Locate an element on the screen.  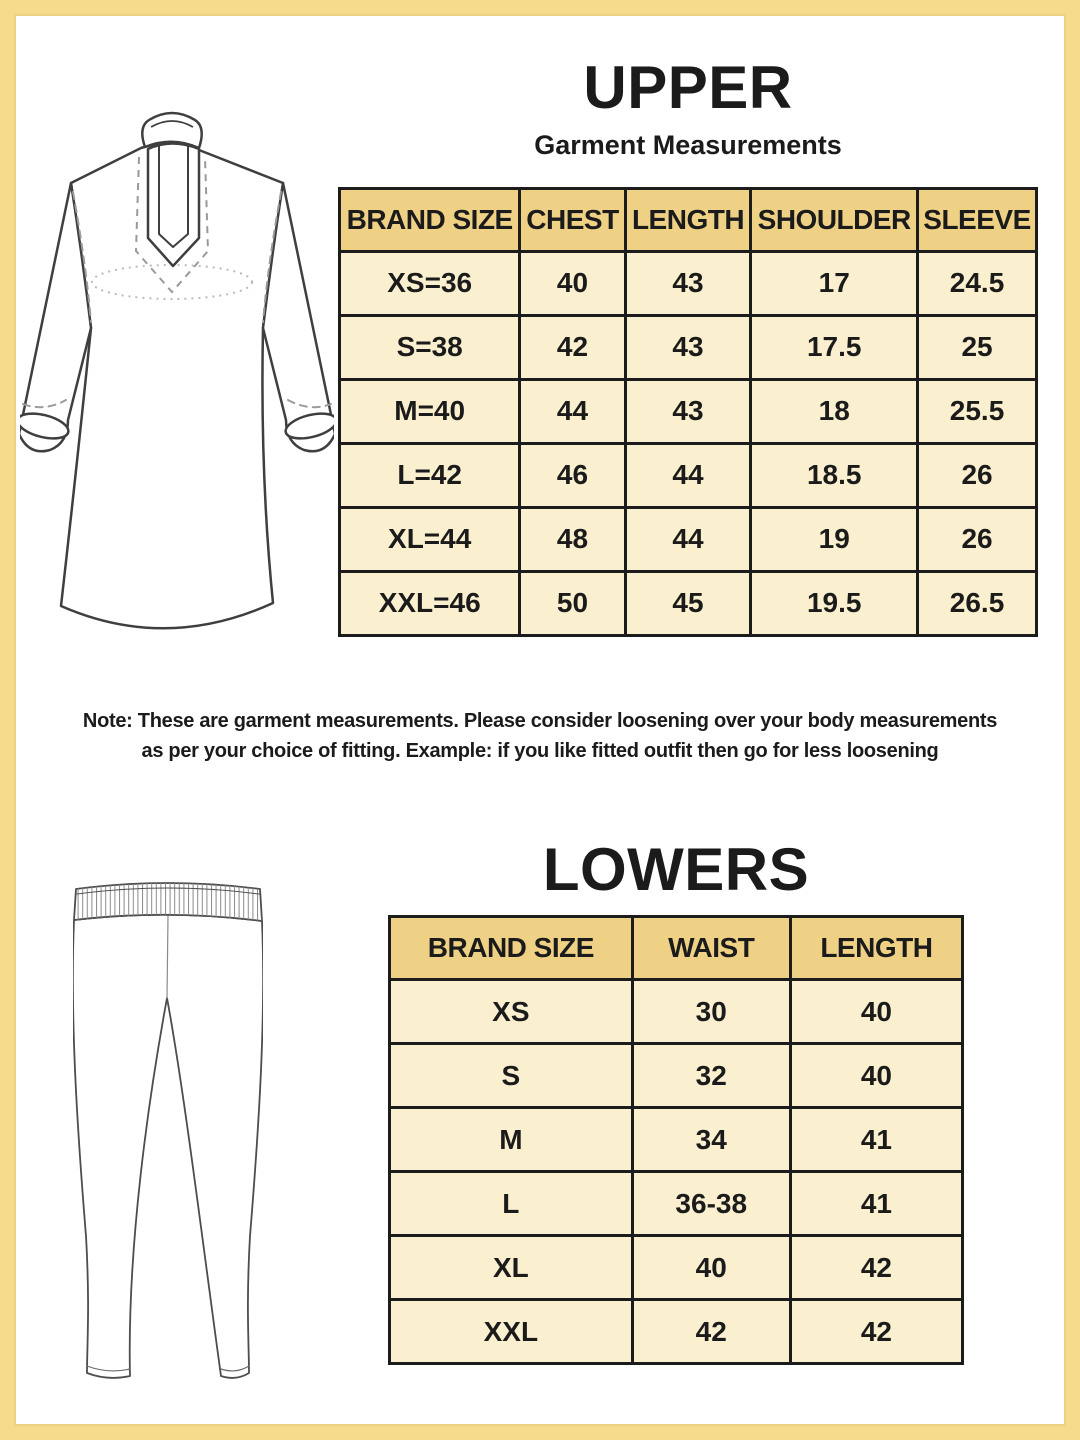
table-row: L 36-38 41 is located at coordinates (676, 1203).